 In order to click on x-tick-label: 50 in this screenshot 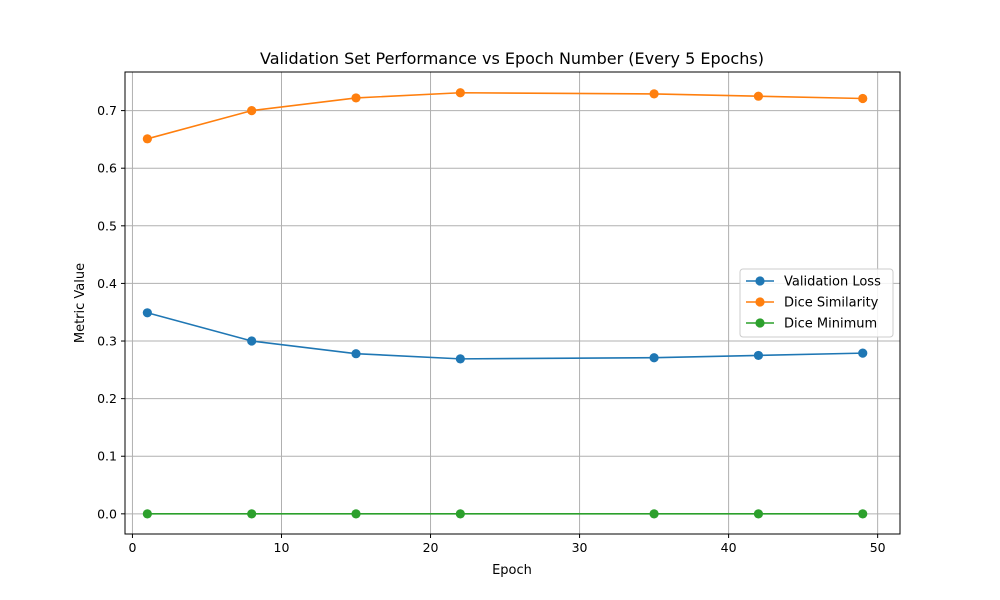, I will do `click(878, 547)`.